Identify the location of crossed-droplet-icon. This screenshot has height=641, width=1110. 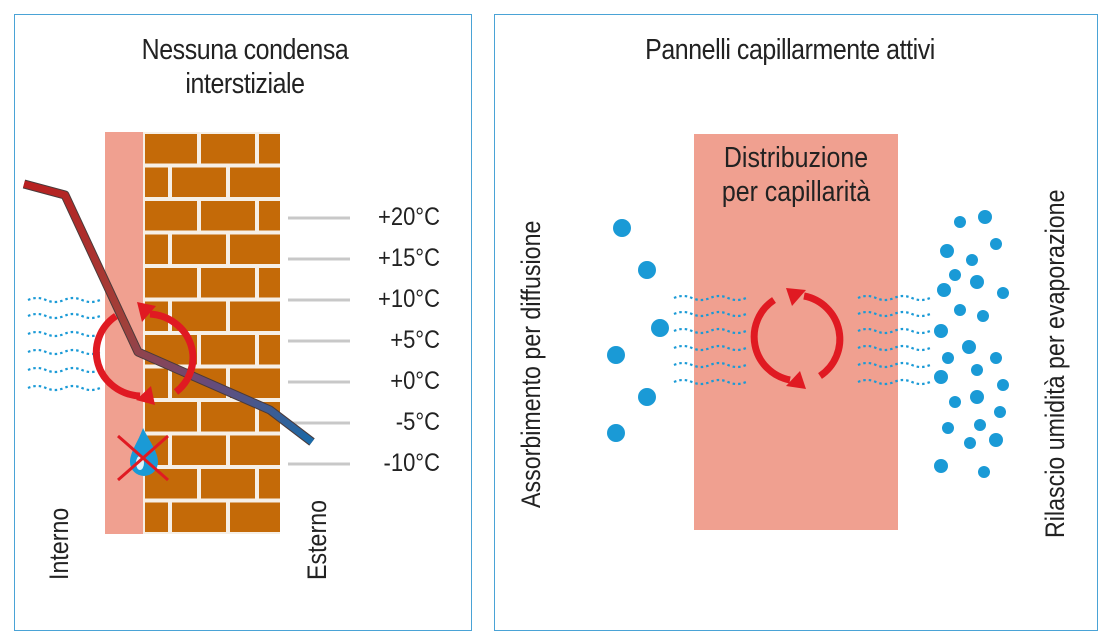
(143, 455).